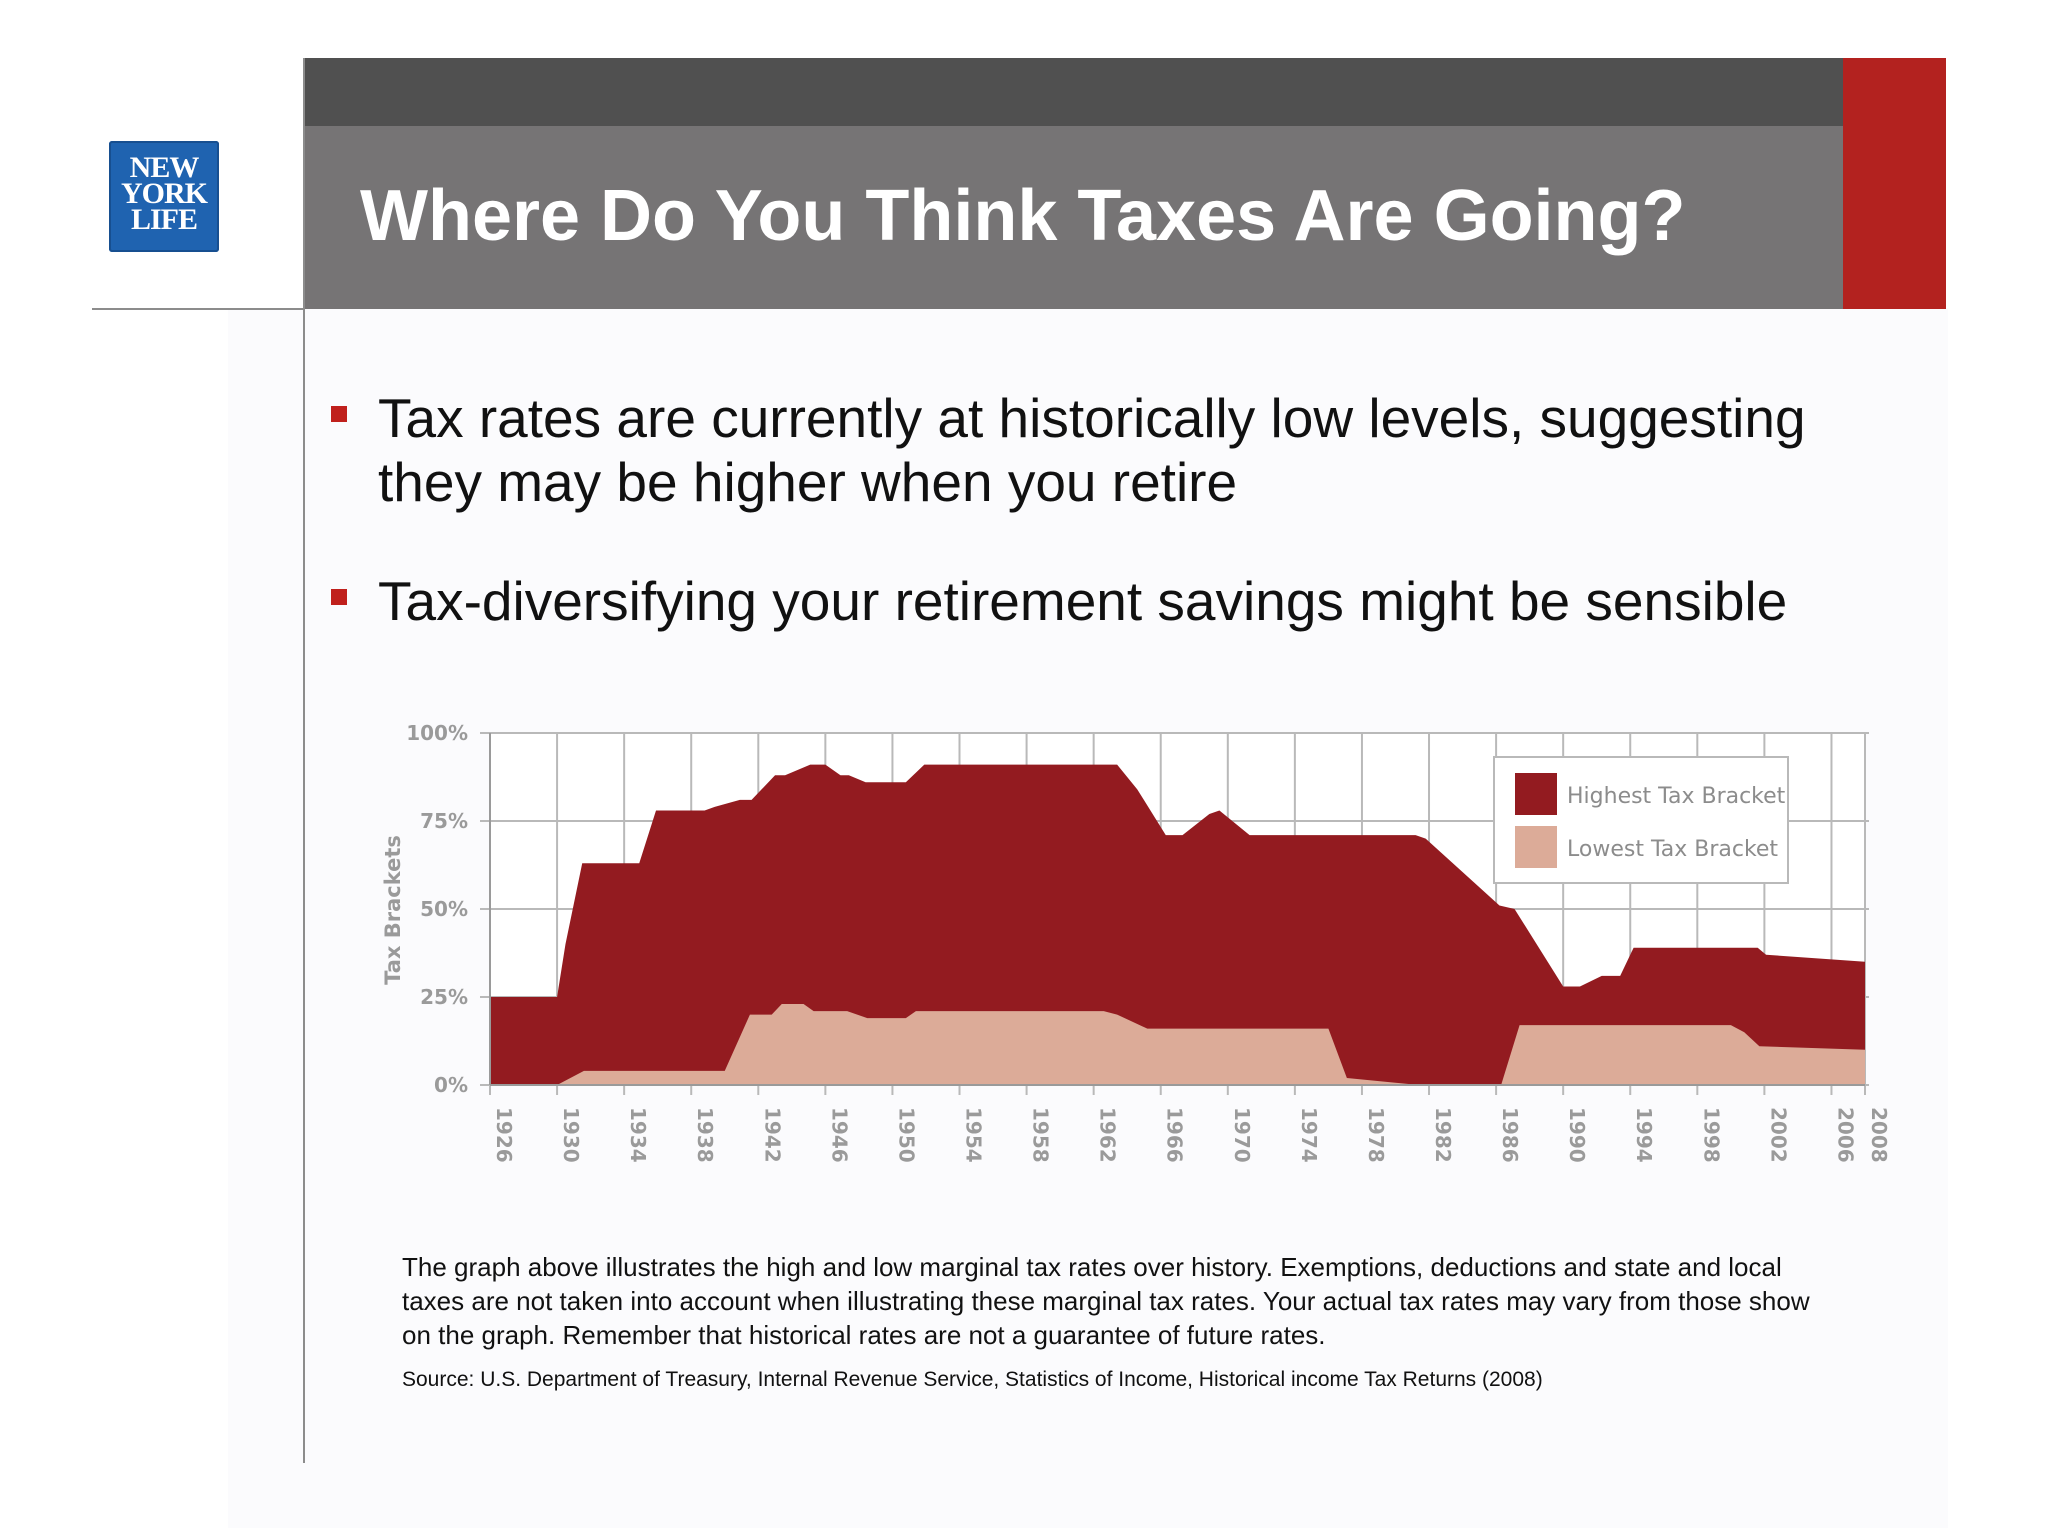 This screenshot has height=1536, width=2048. Describe the element at coordinates (504, 1135) in the screenshot. I see `x-tick-label: 1926` at that location.